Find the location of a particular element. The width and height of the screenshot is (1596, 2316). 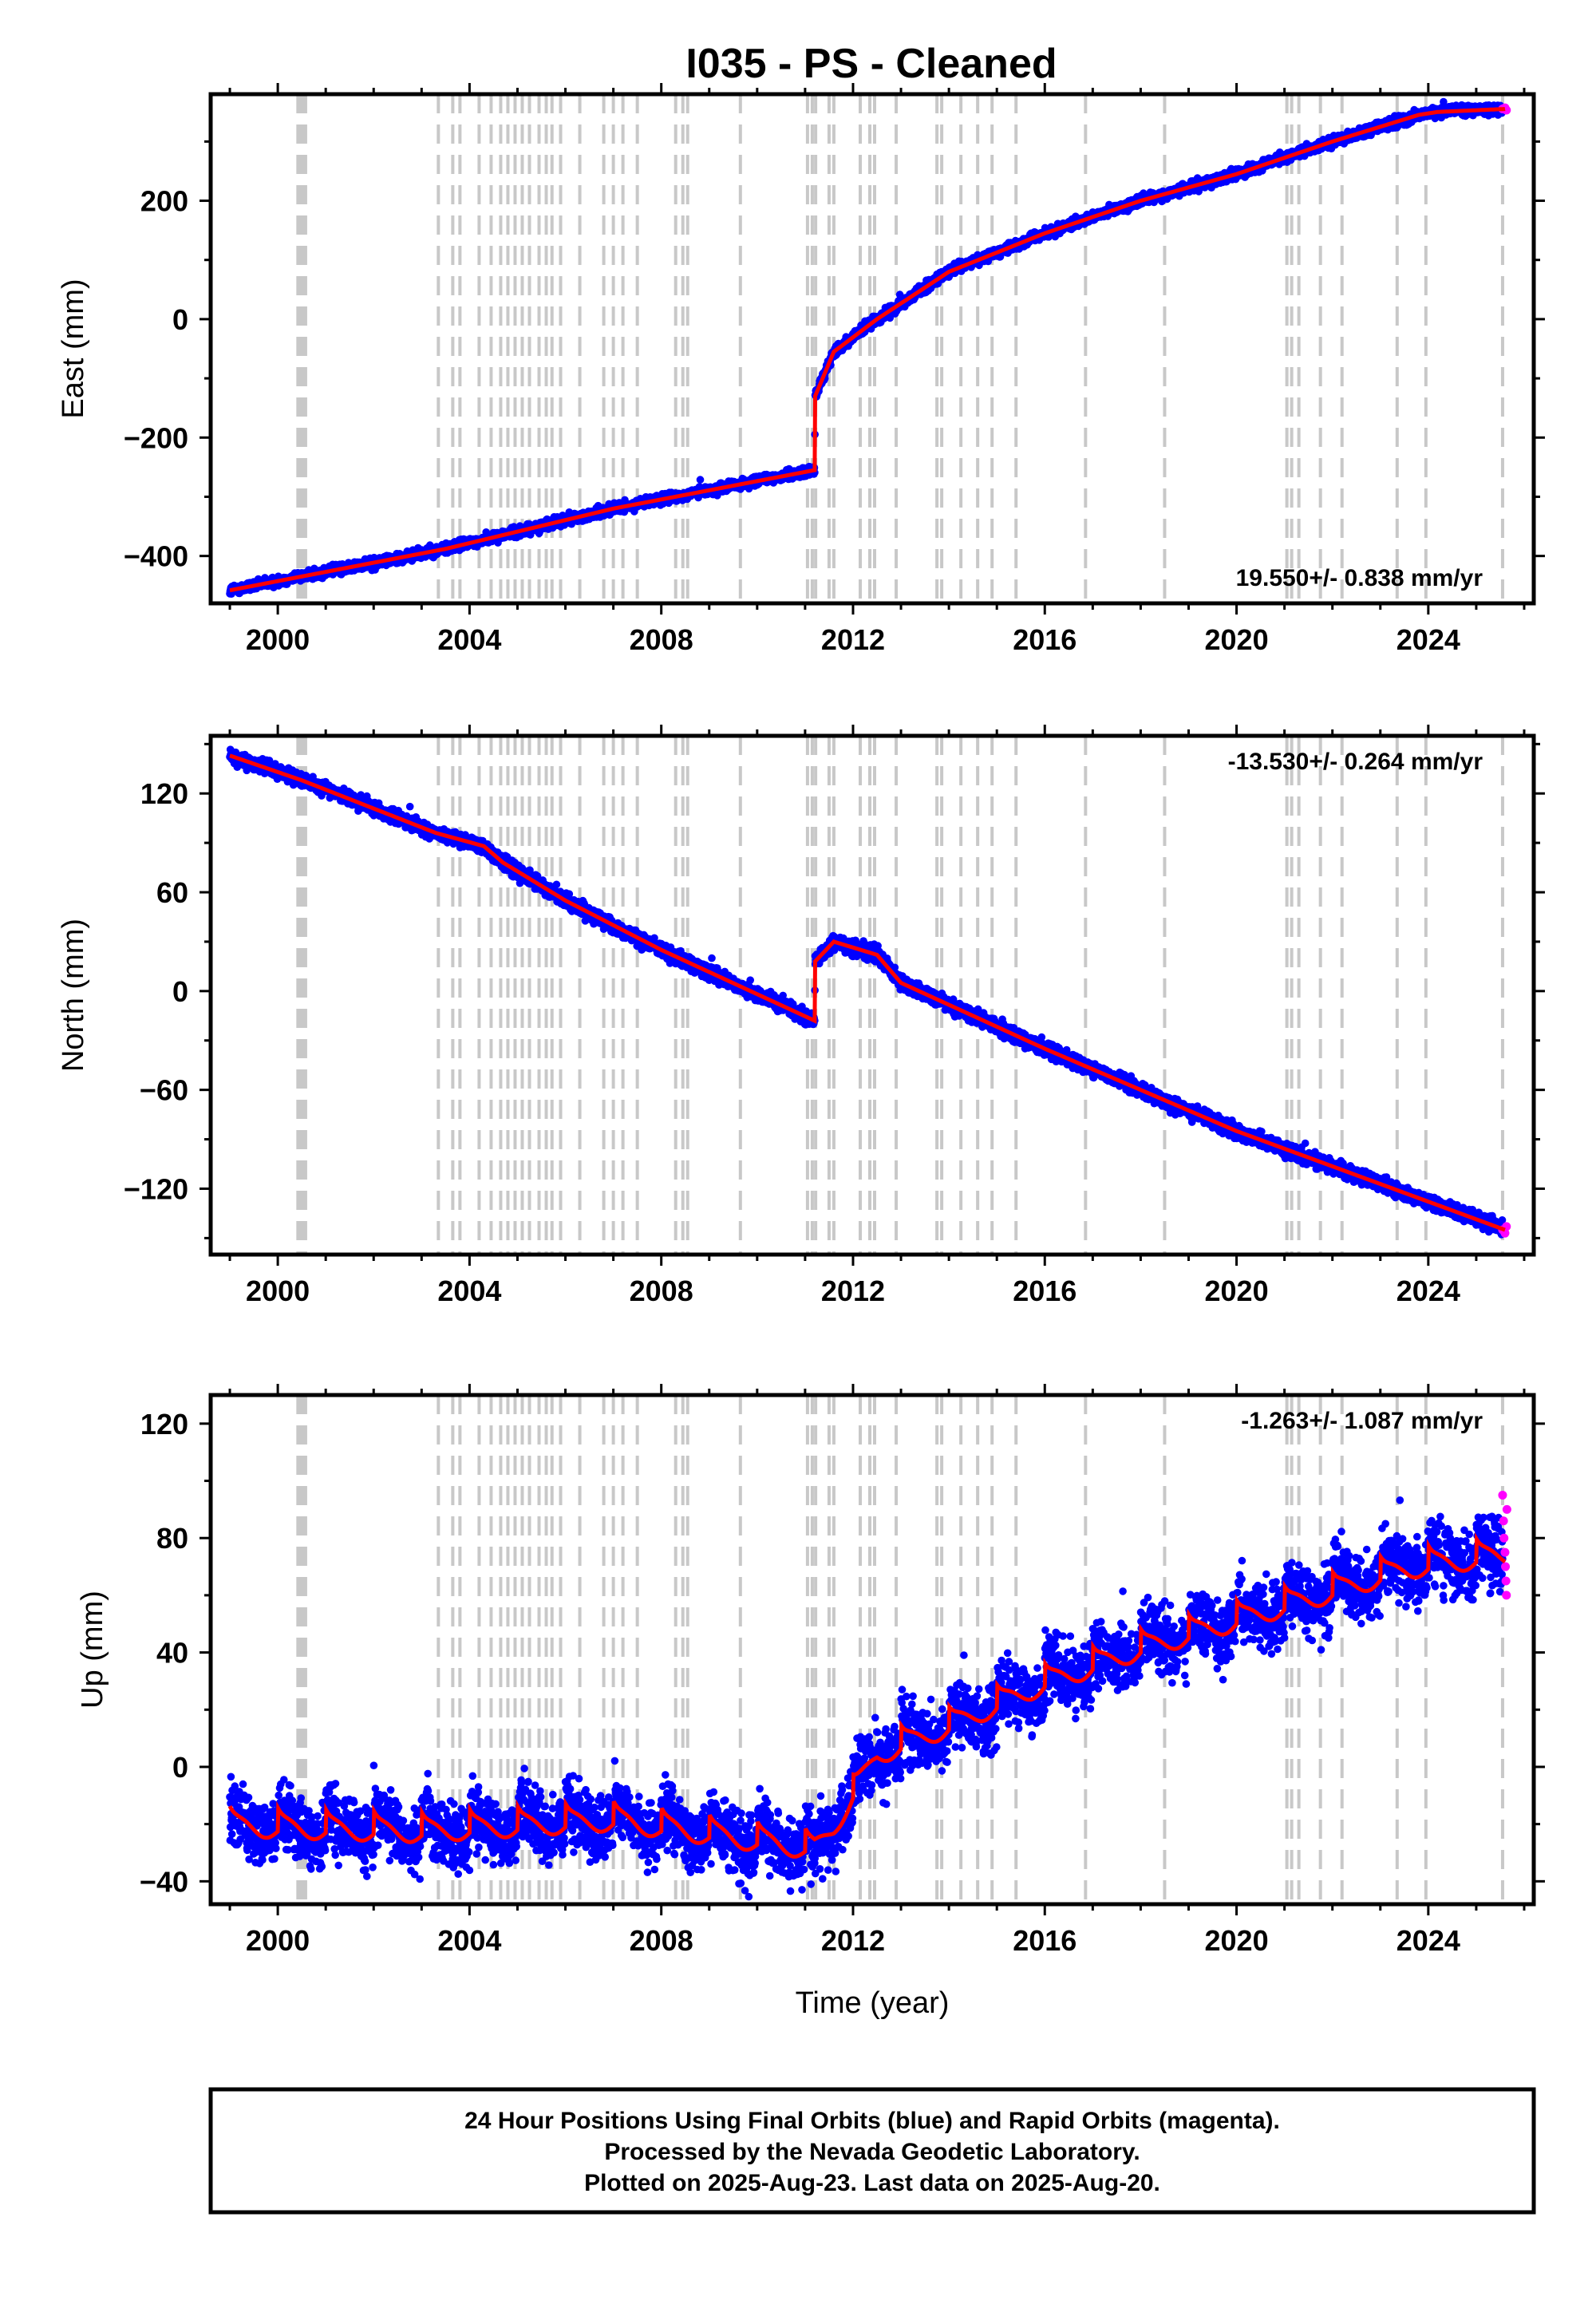

x-tick-label: 2000 is located at coordinates (278, 639).